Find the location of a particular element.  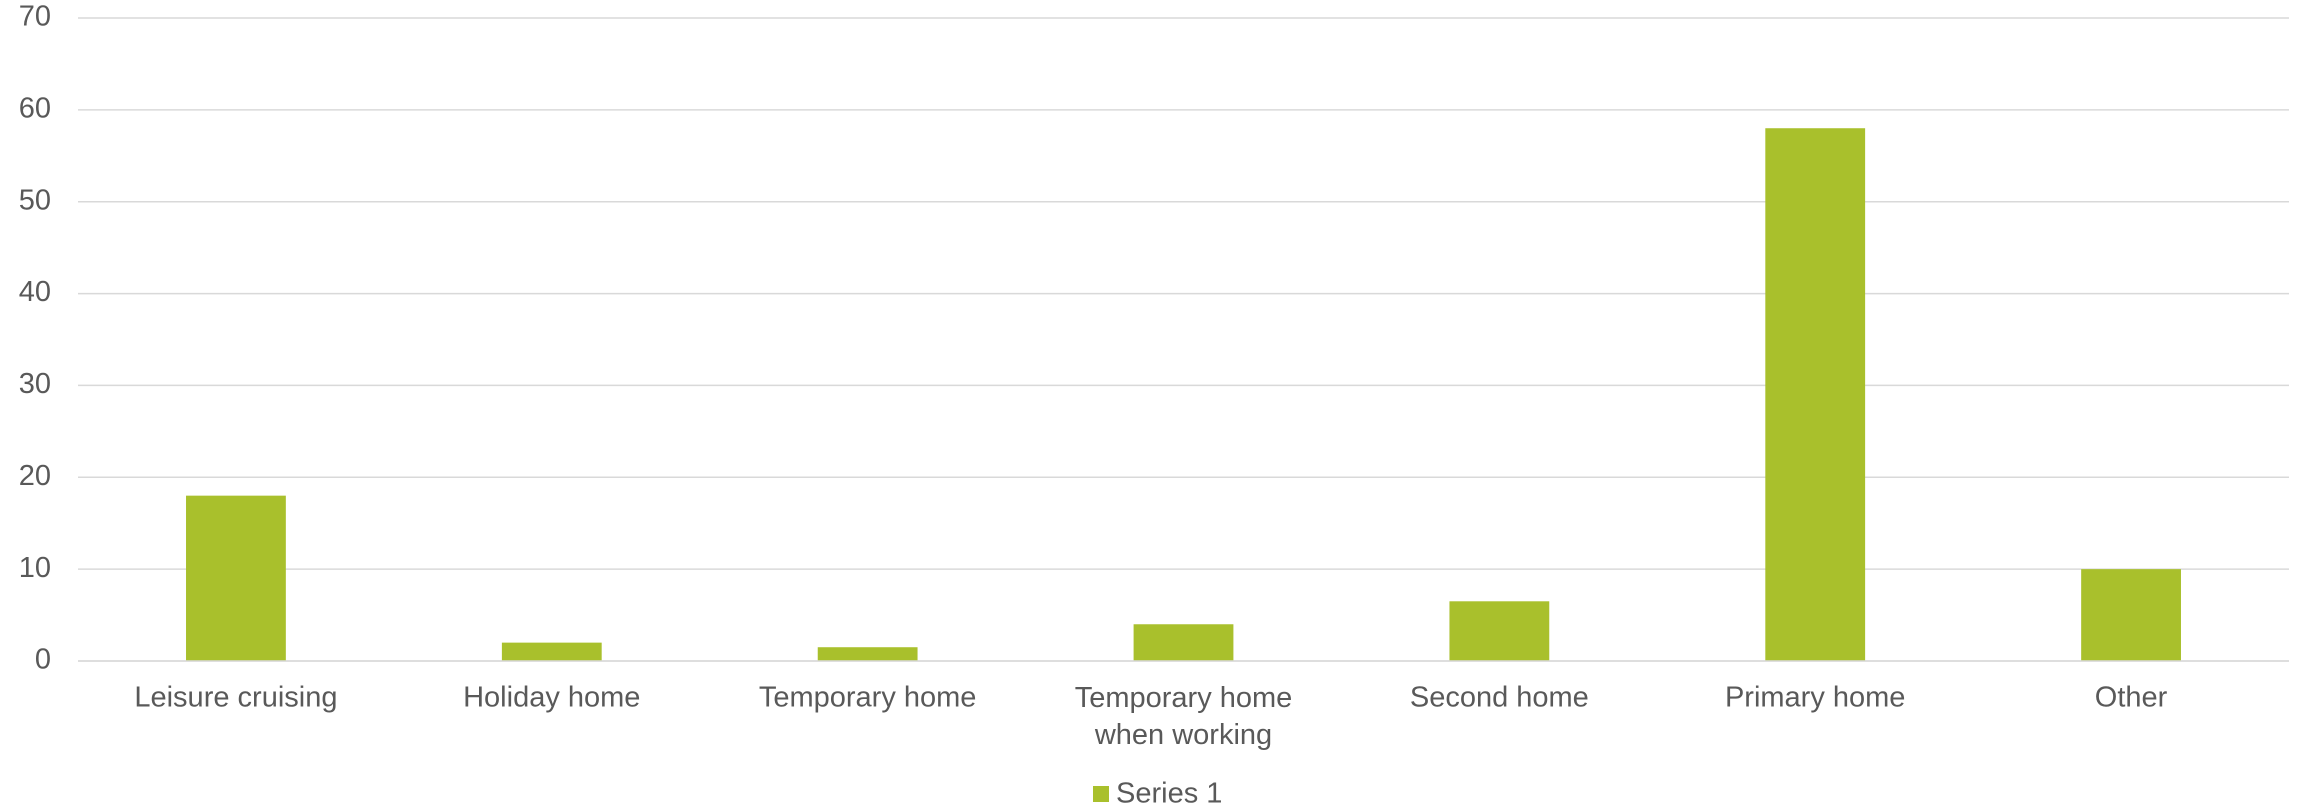

x-tick-label: Other is located at coordinates (2131, 698).